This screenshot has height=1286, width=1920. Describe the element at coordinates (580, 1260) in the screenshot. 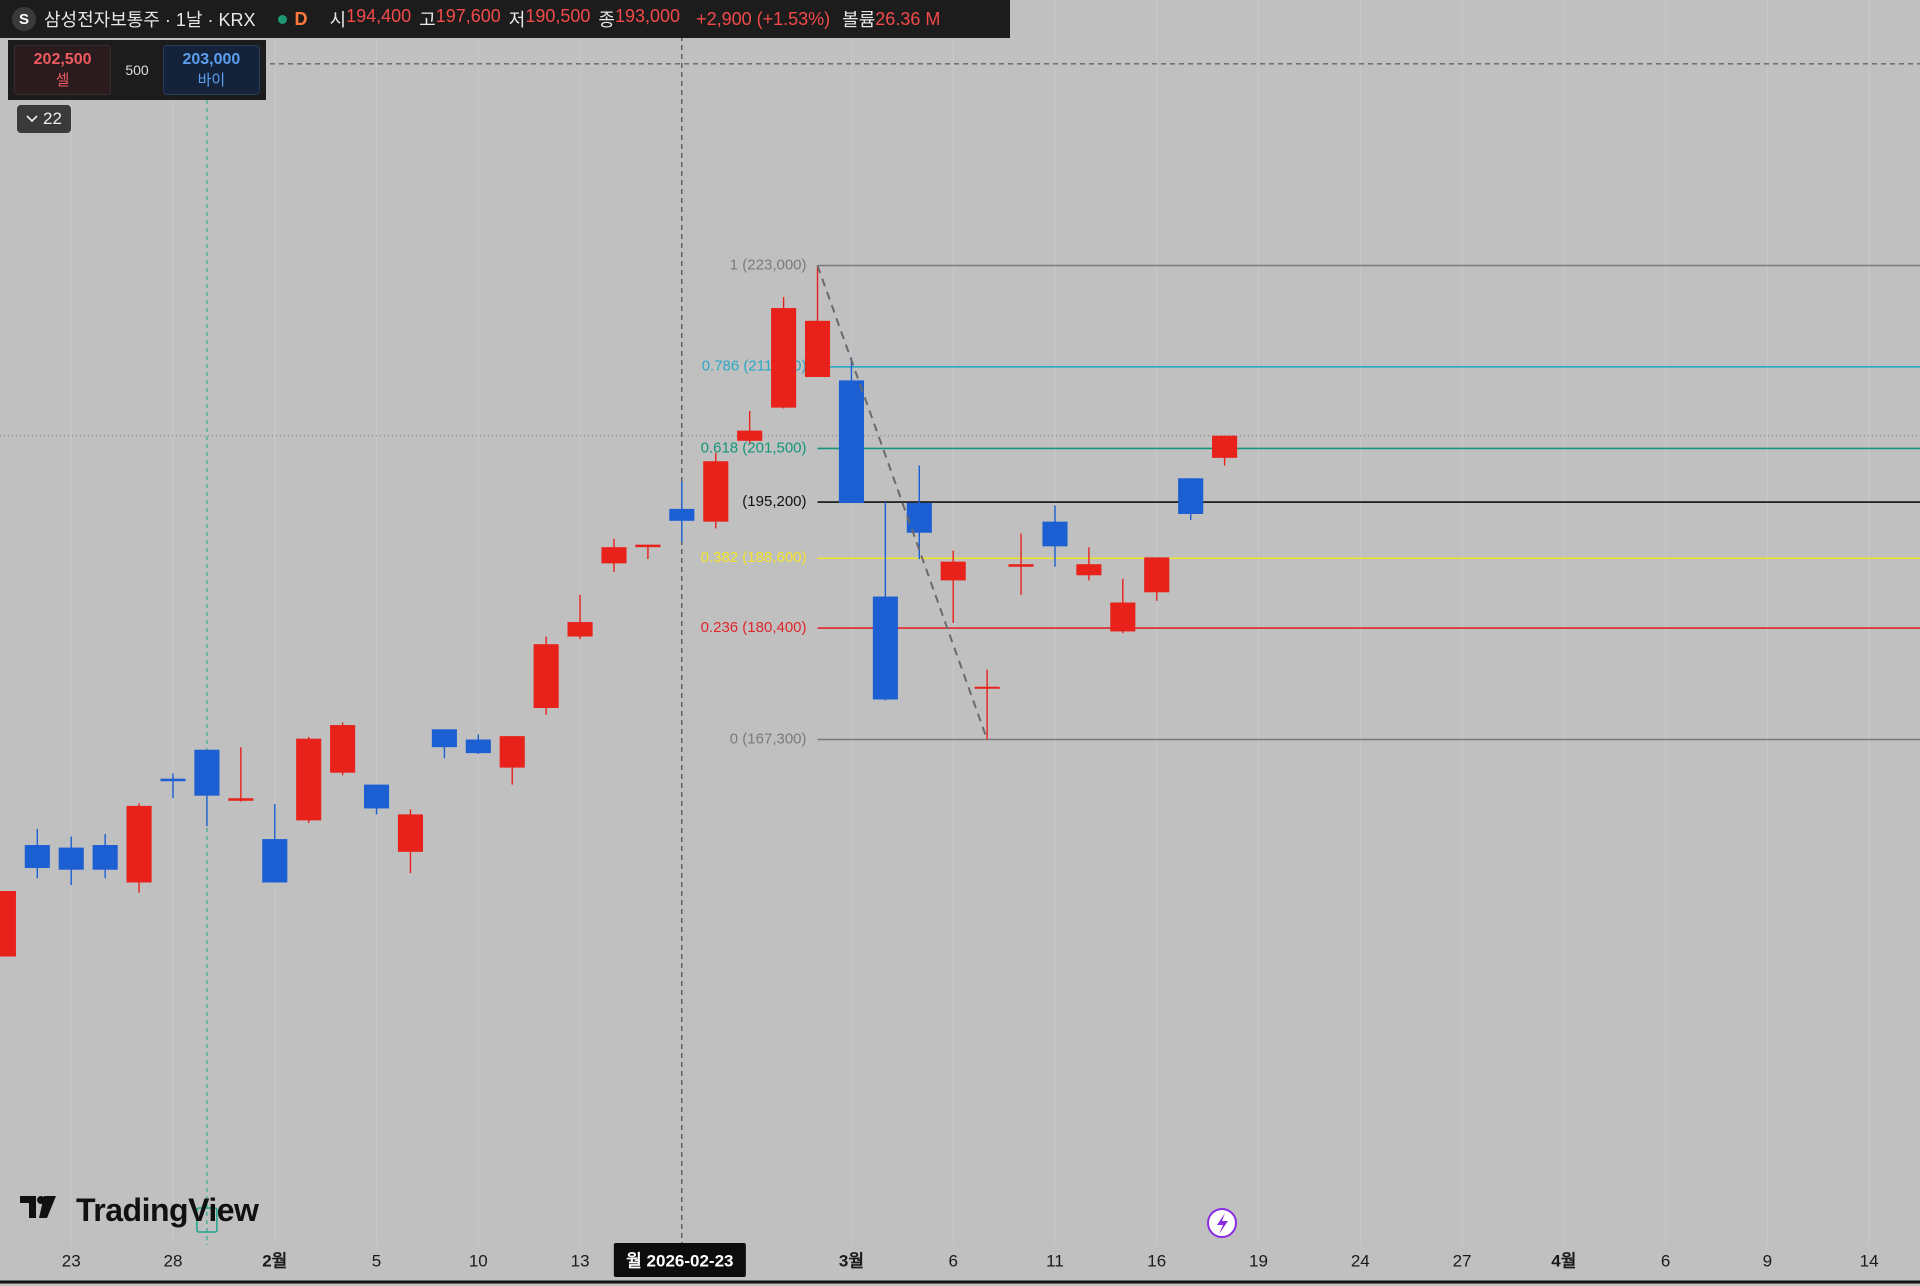

I see `x-tick-label: 13` at that location.